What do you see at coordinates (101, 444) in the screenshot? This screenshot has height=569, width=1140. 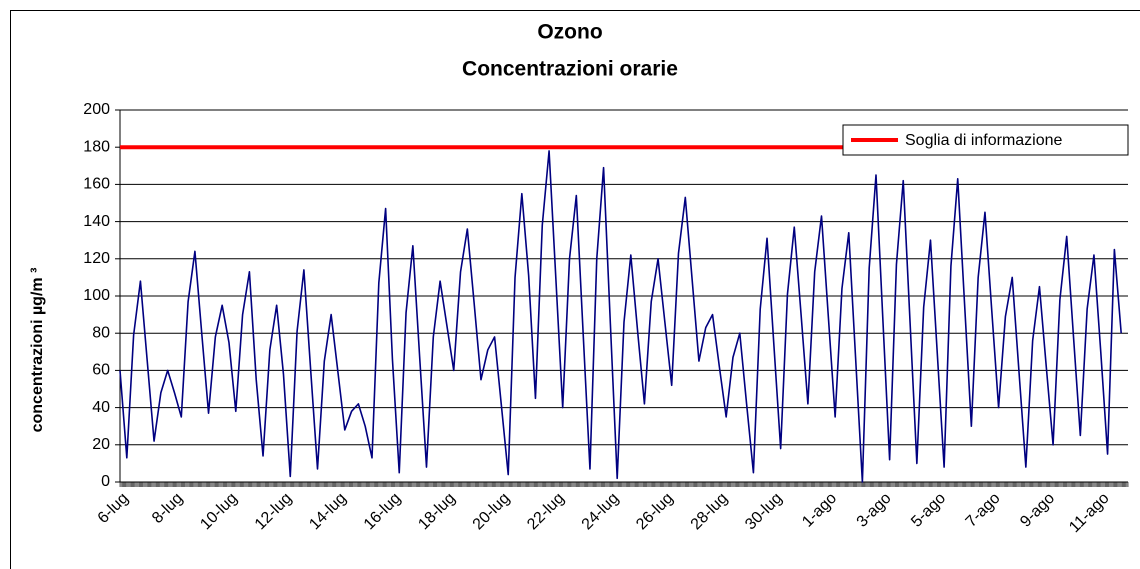 I see `y-tick-label: 20` at bounding box center [101, 444].